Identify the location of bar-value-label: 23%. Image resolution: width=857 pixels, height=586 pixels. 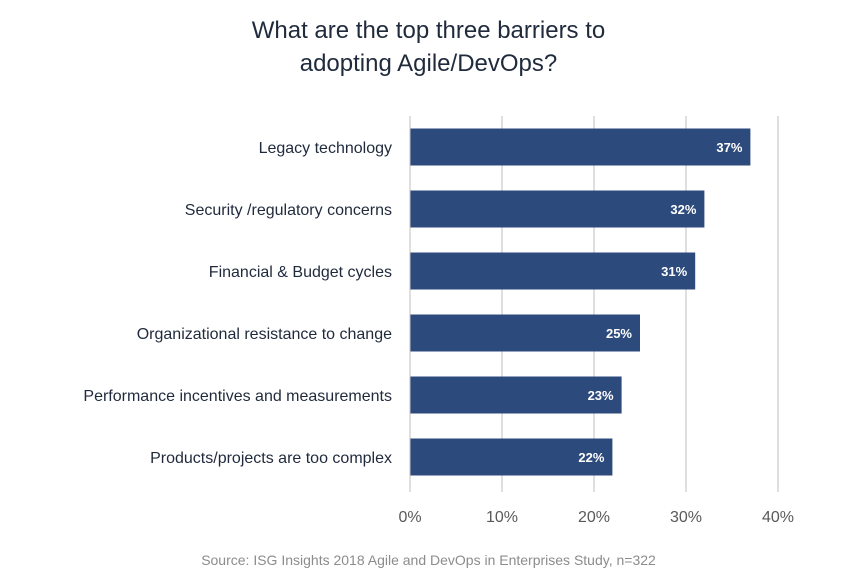
(601, 395).